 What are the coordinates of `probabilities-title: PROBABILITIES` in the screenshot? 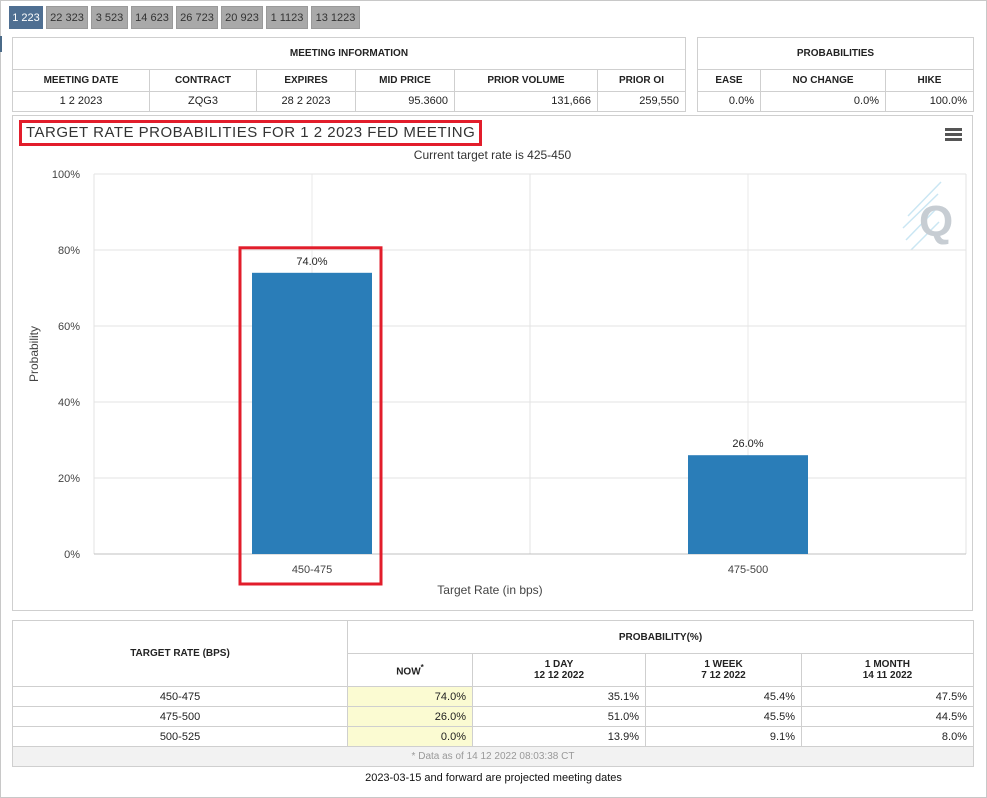 It's located at (835, 53).